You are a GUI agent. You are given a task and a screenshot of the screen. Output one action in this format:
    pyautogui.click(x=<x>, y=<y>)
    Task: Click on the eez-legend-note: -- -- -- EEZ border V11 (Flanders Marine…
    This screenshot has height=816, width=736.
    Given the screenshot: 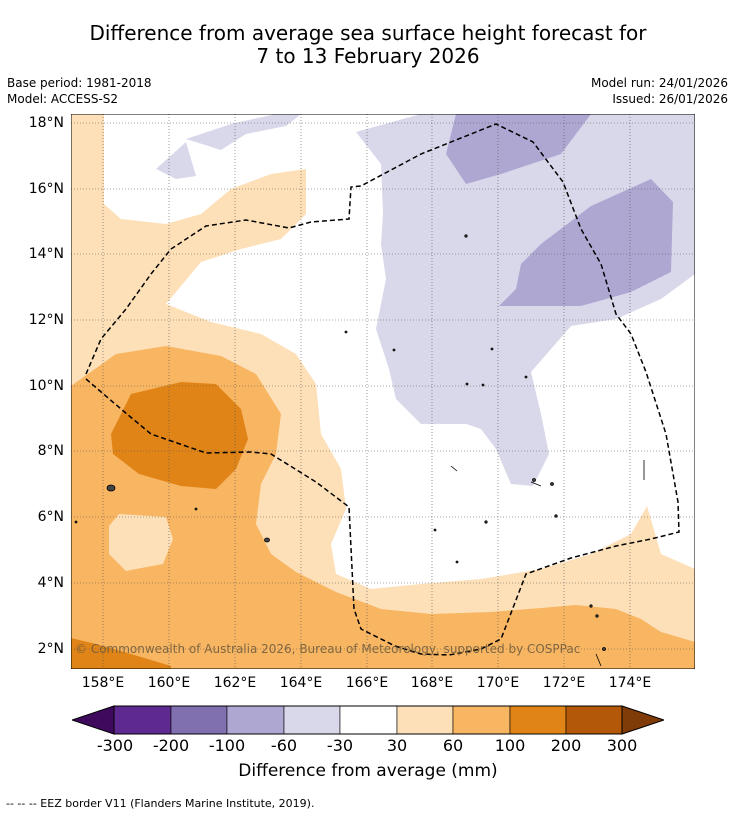 What is the action you would take?
    pyautogui.click(x=160, y=803)
    